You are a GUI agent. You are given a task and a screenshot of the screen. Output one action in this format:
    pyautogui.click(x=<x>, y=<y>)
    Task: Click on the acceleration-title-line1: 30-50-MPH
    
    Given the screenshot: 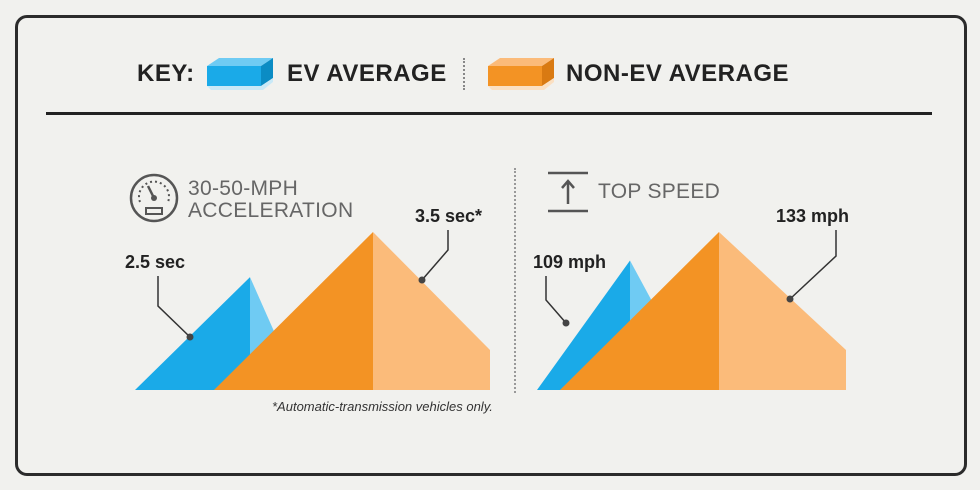 What is the action you would take?
    pyautogui.click(x=243, y=188)
    